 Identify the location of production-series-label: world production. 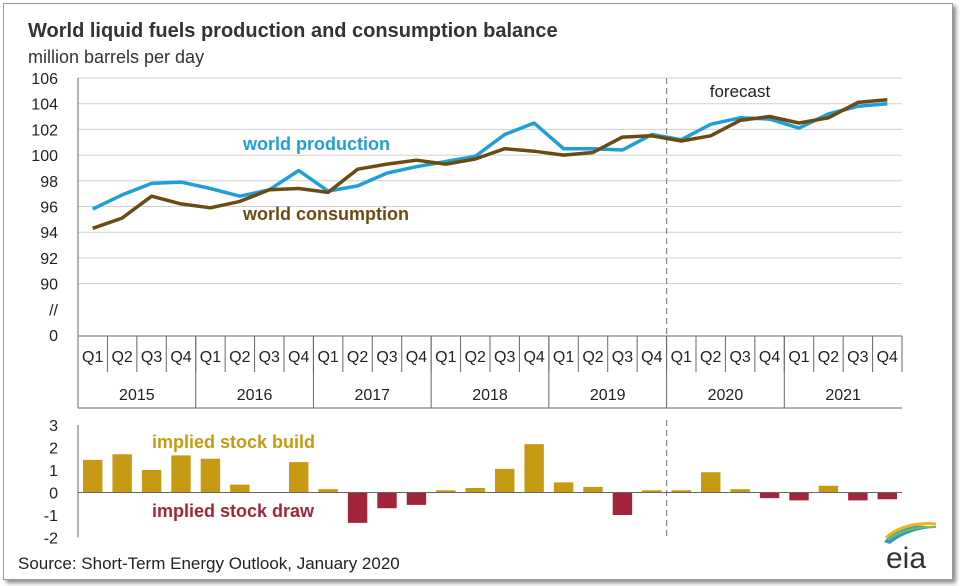
(316, 144).